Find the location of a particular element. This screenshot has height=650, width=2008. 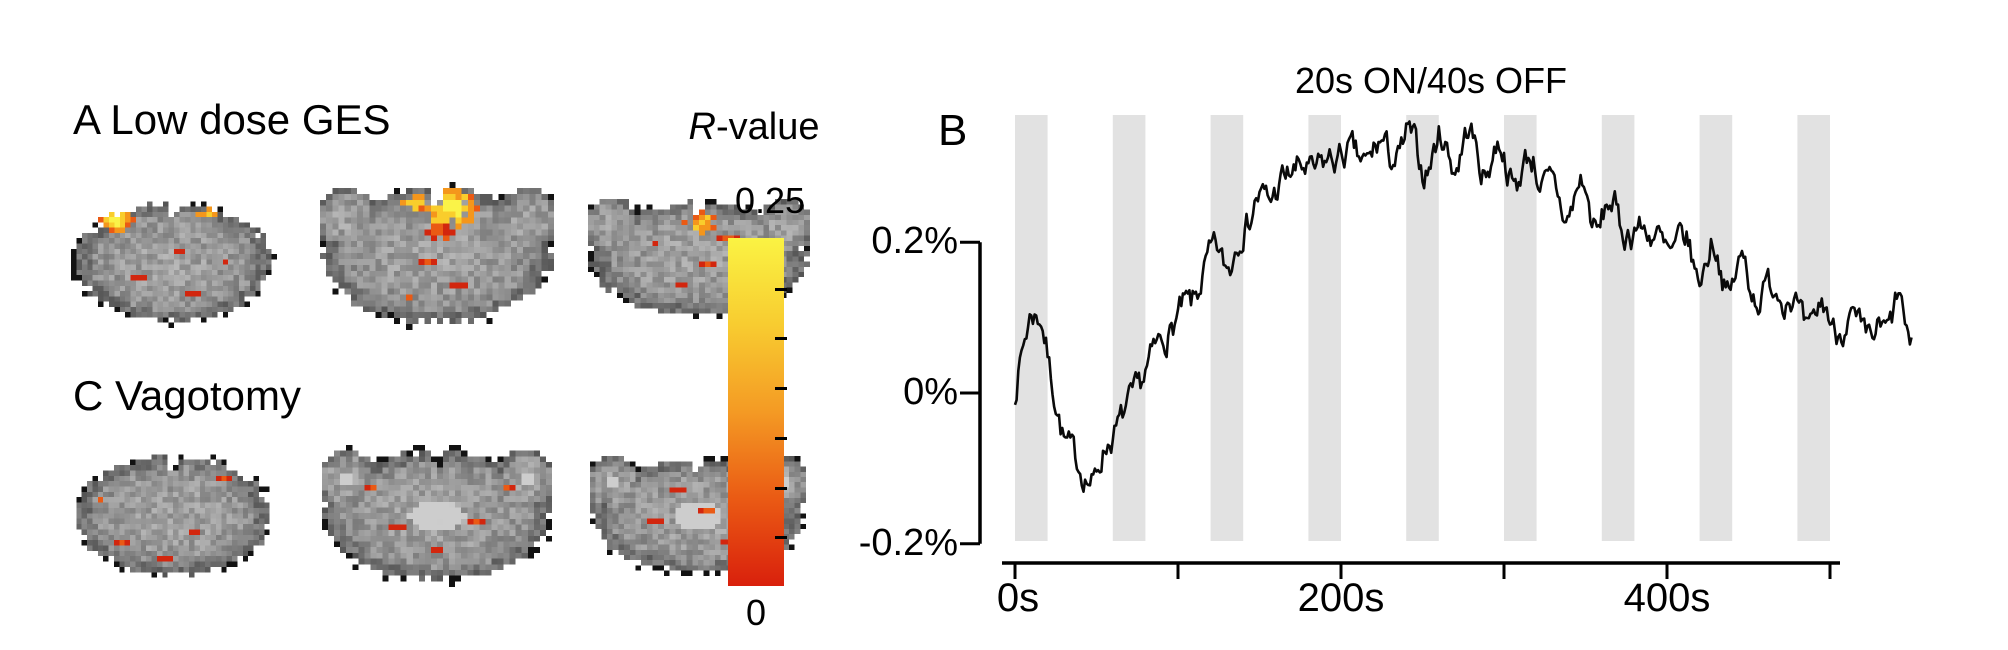

colorbar-title-rest: -value is located at coordinates (767, 127).